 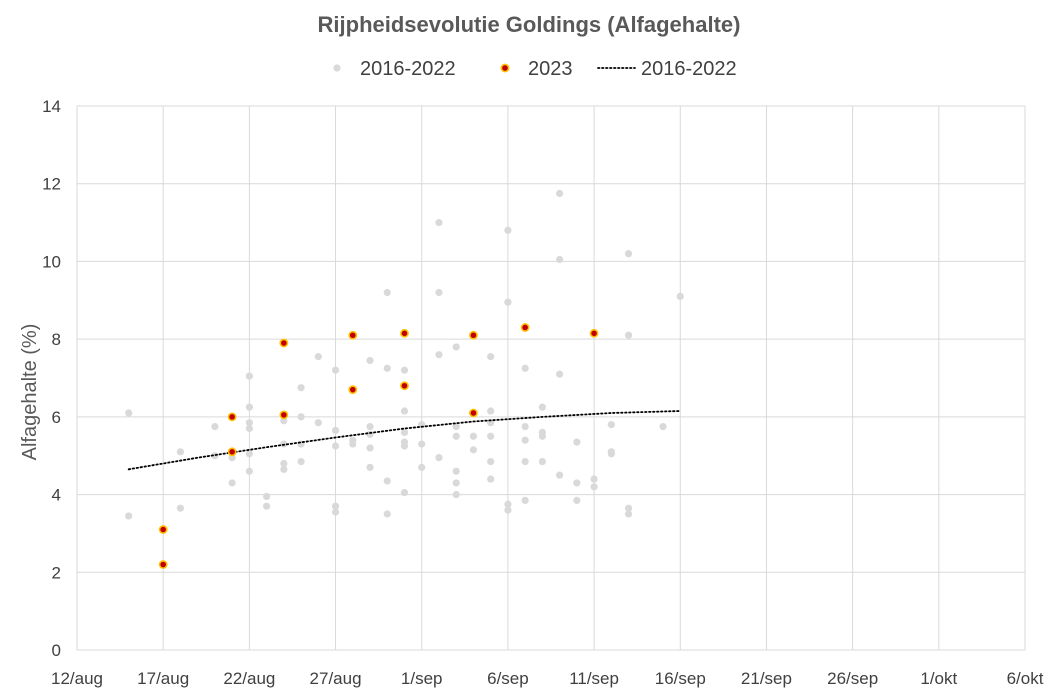 What do you see at coordinates (56, 339) in the screenshot?
I see `y-tick-label: 8` at bounding box center [56, 339].